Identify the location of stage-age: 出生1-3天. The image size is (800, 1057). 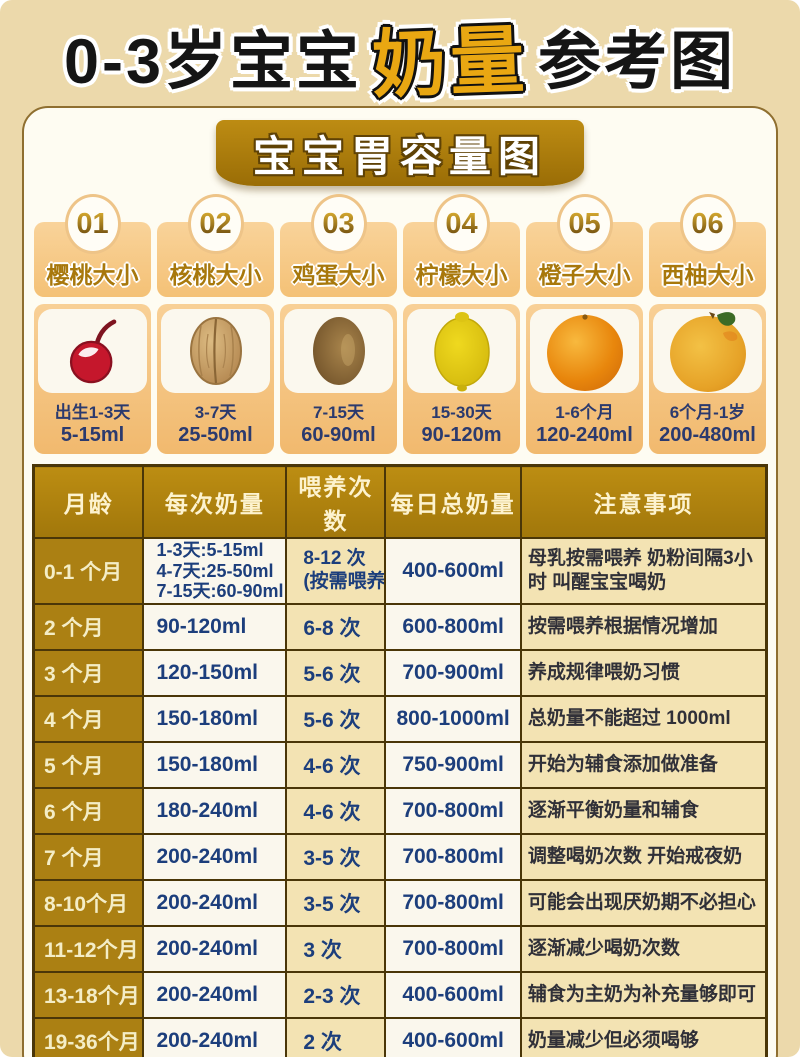
(92, 412).